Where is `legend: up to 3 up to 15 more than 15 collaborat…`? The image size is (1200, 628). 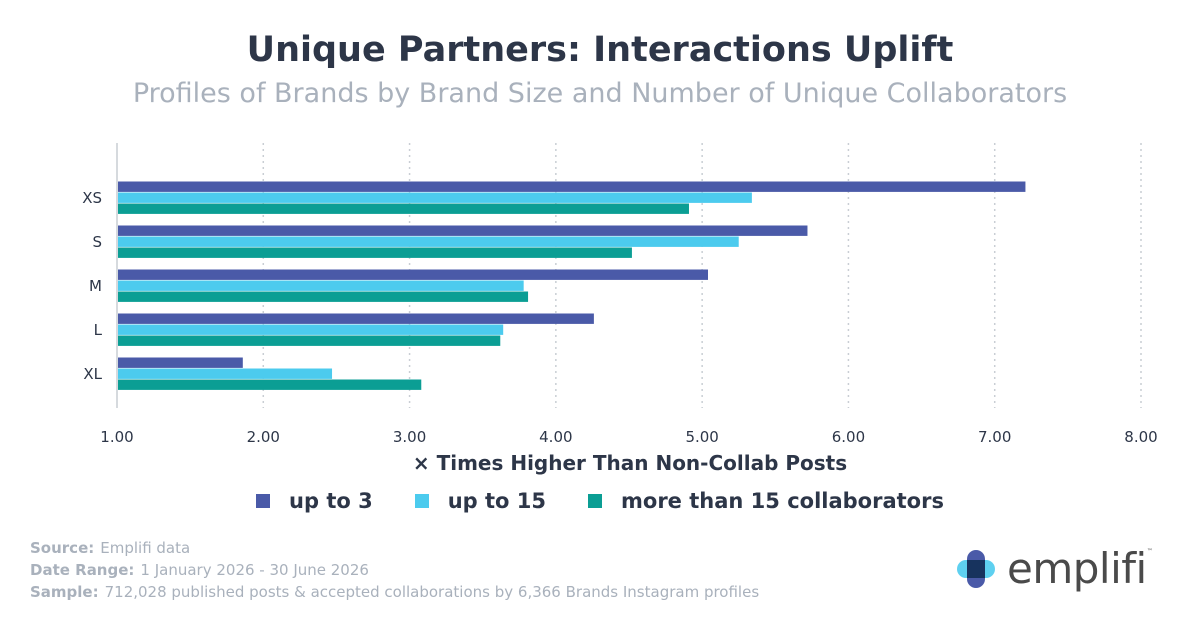 legend: up to 3 up to 15 more than 15 collaborat… is located at coordinates (600, 501).